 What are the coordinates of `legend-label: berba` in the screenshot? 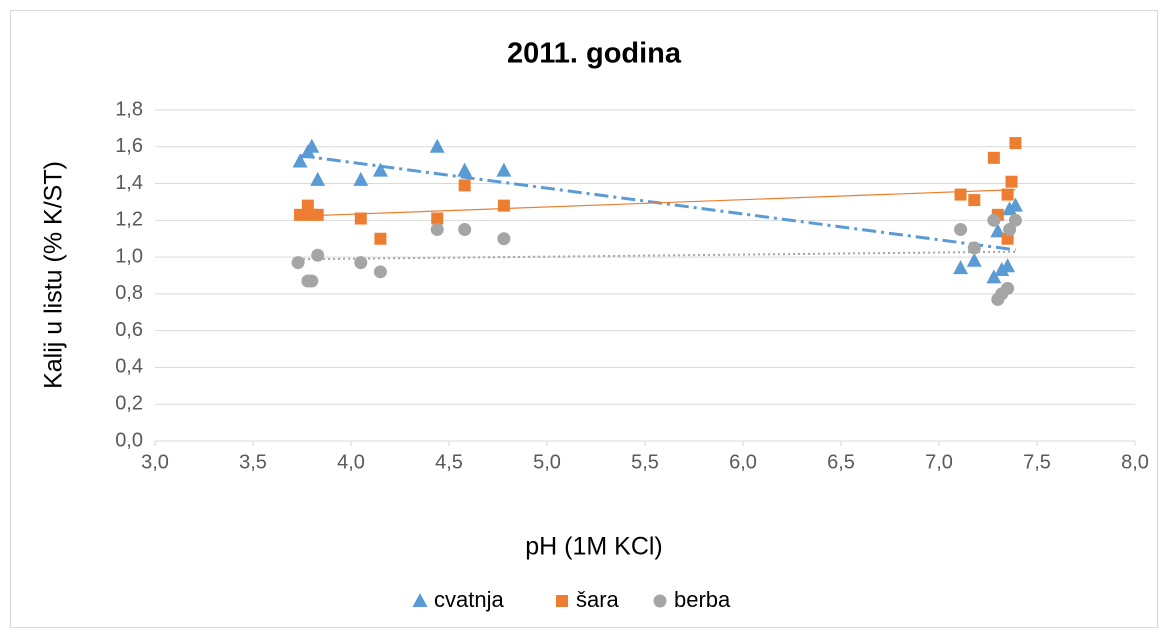 It's located at (702, 599).